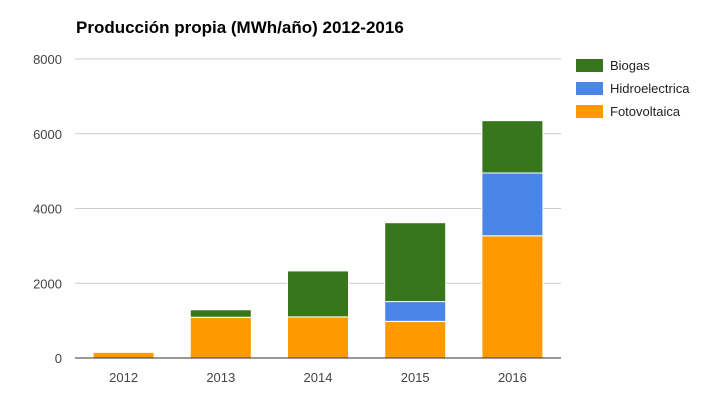  Describe the element at coordinates (512, 377) in the screenshot. I see `x-tick-label: 2016` at that location.